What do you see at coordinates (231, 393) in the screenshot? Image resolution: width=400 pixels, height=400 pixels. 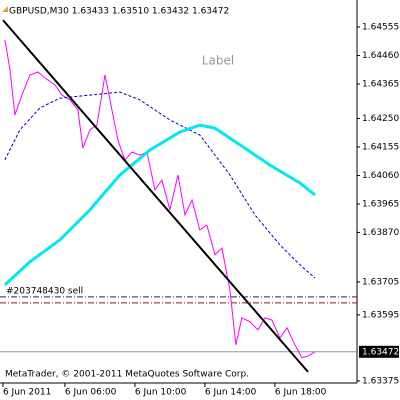 I see `x-tick-label: 6 Jun 14:00` at bounding box center [231, 393].